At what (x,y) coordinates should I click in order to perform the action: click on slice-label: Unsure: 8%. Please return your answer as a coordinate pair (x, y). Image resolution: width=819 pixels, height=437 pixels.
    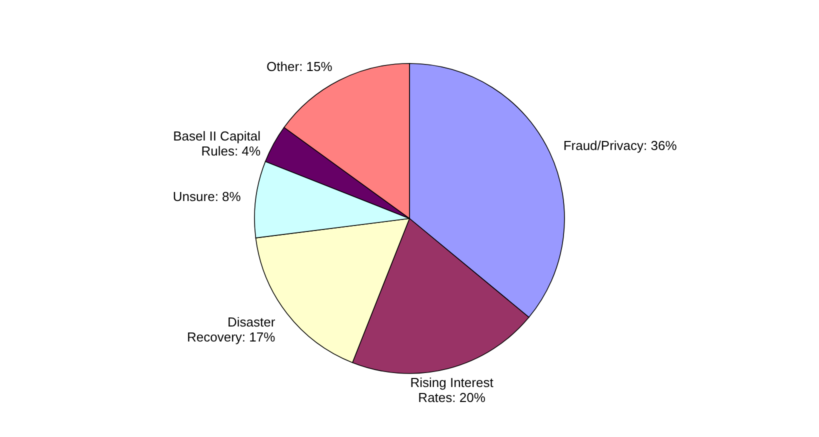
    Looking at the image, I should click on (207, 196).